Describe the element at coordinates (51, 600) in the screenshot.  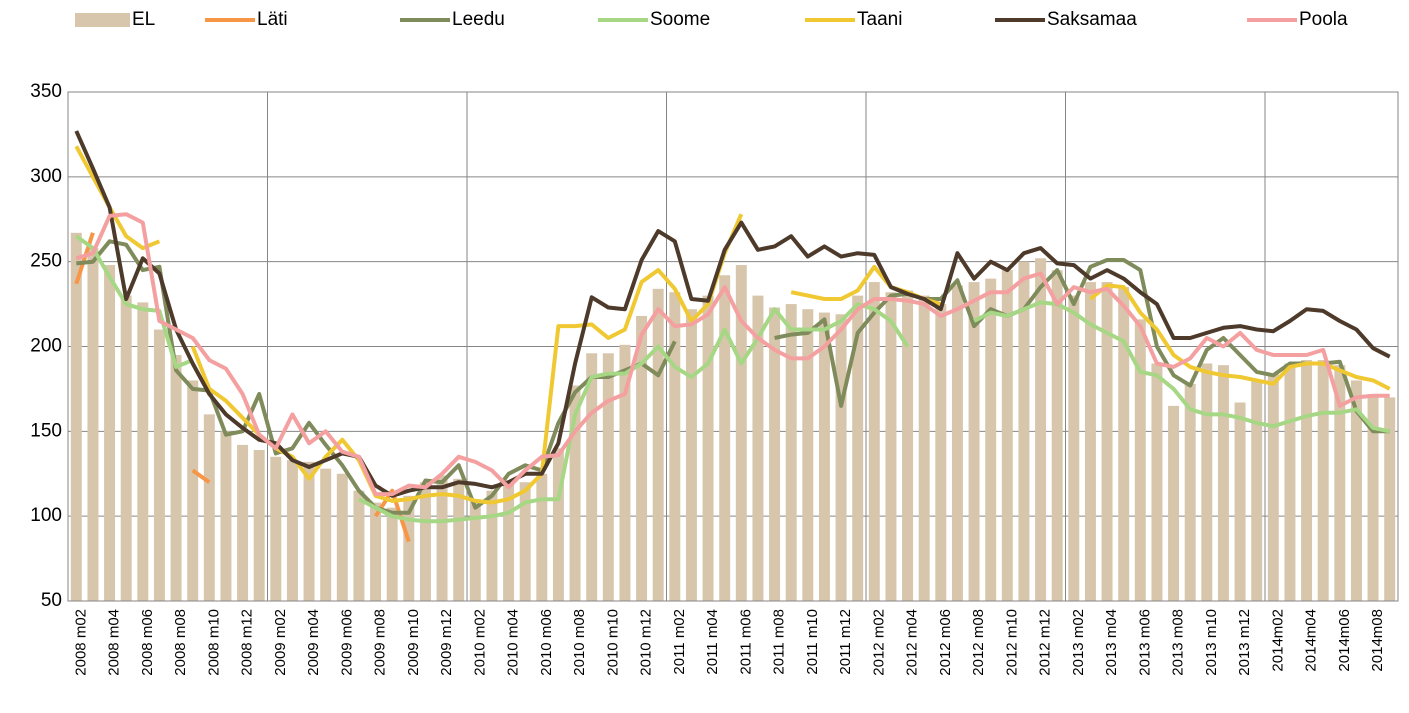
I see `y-tick-label: 50` at that location.